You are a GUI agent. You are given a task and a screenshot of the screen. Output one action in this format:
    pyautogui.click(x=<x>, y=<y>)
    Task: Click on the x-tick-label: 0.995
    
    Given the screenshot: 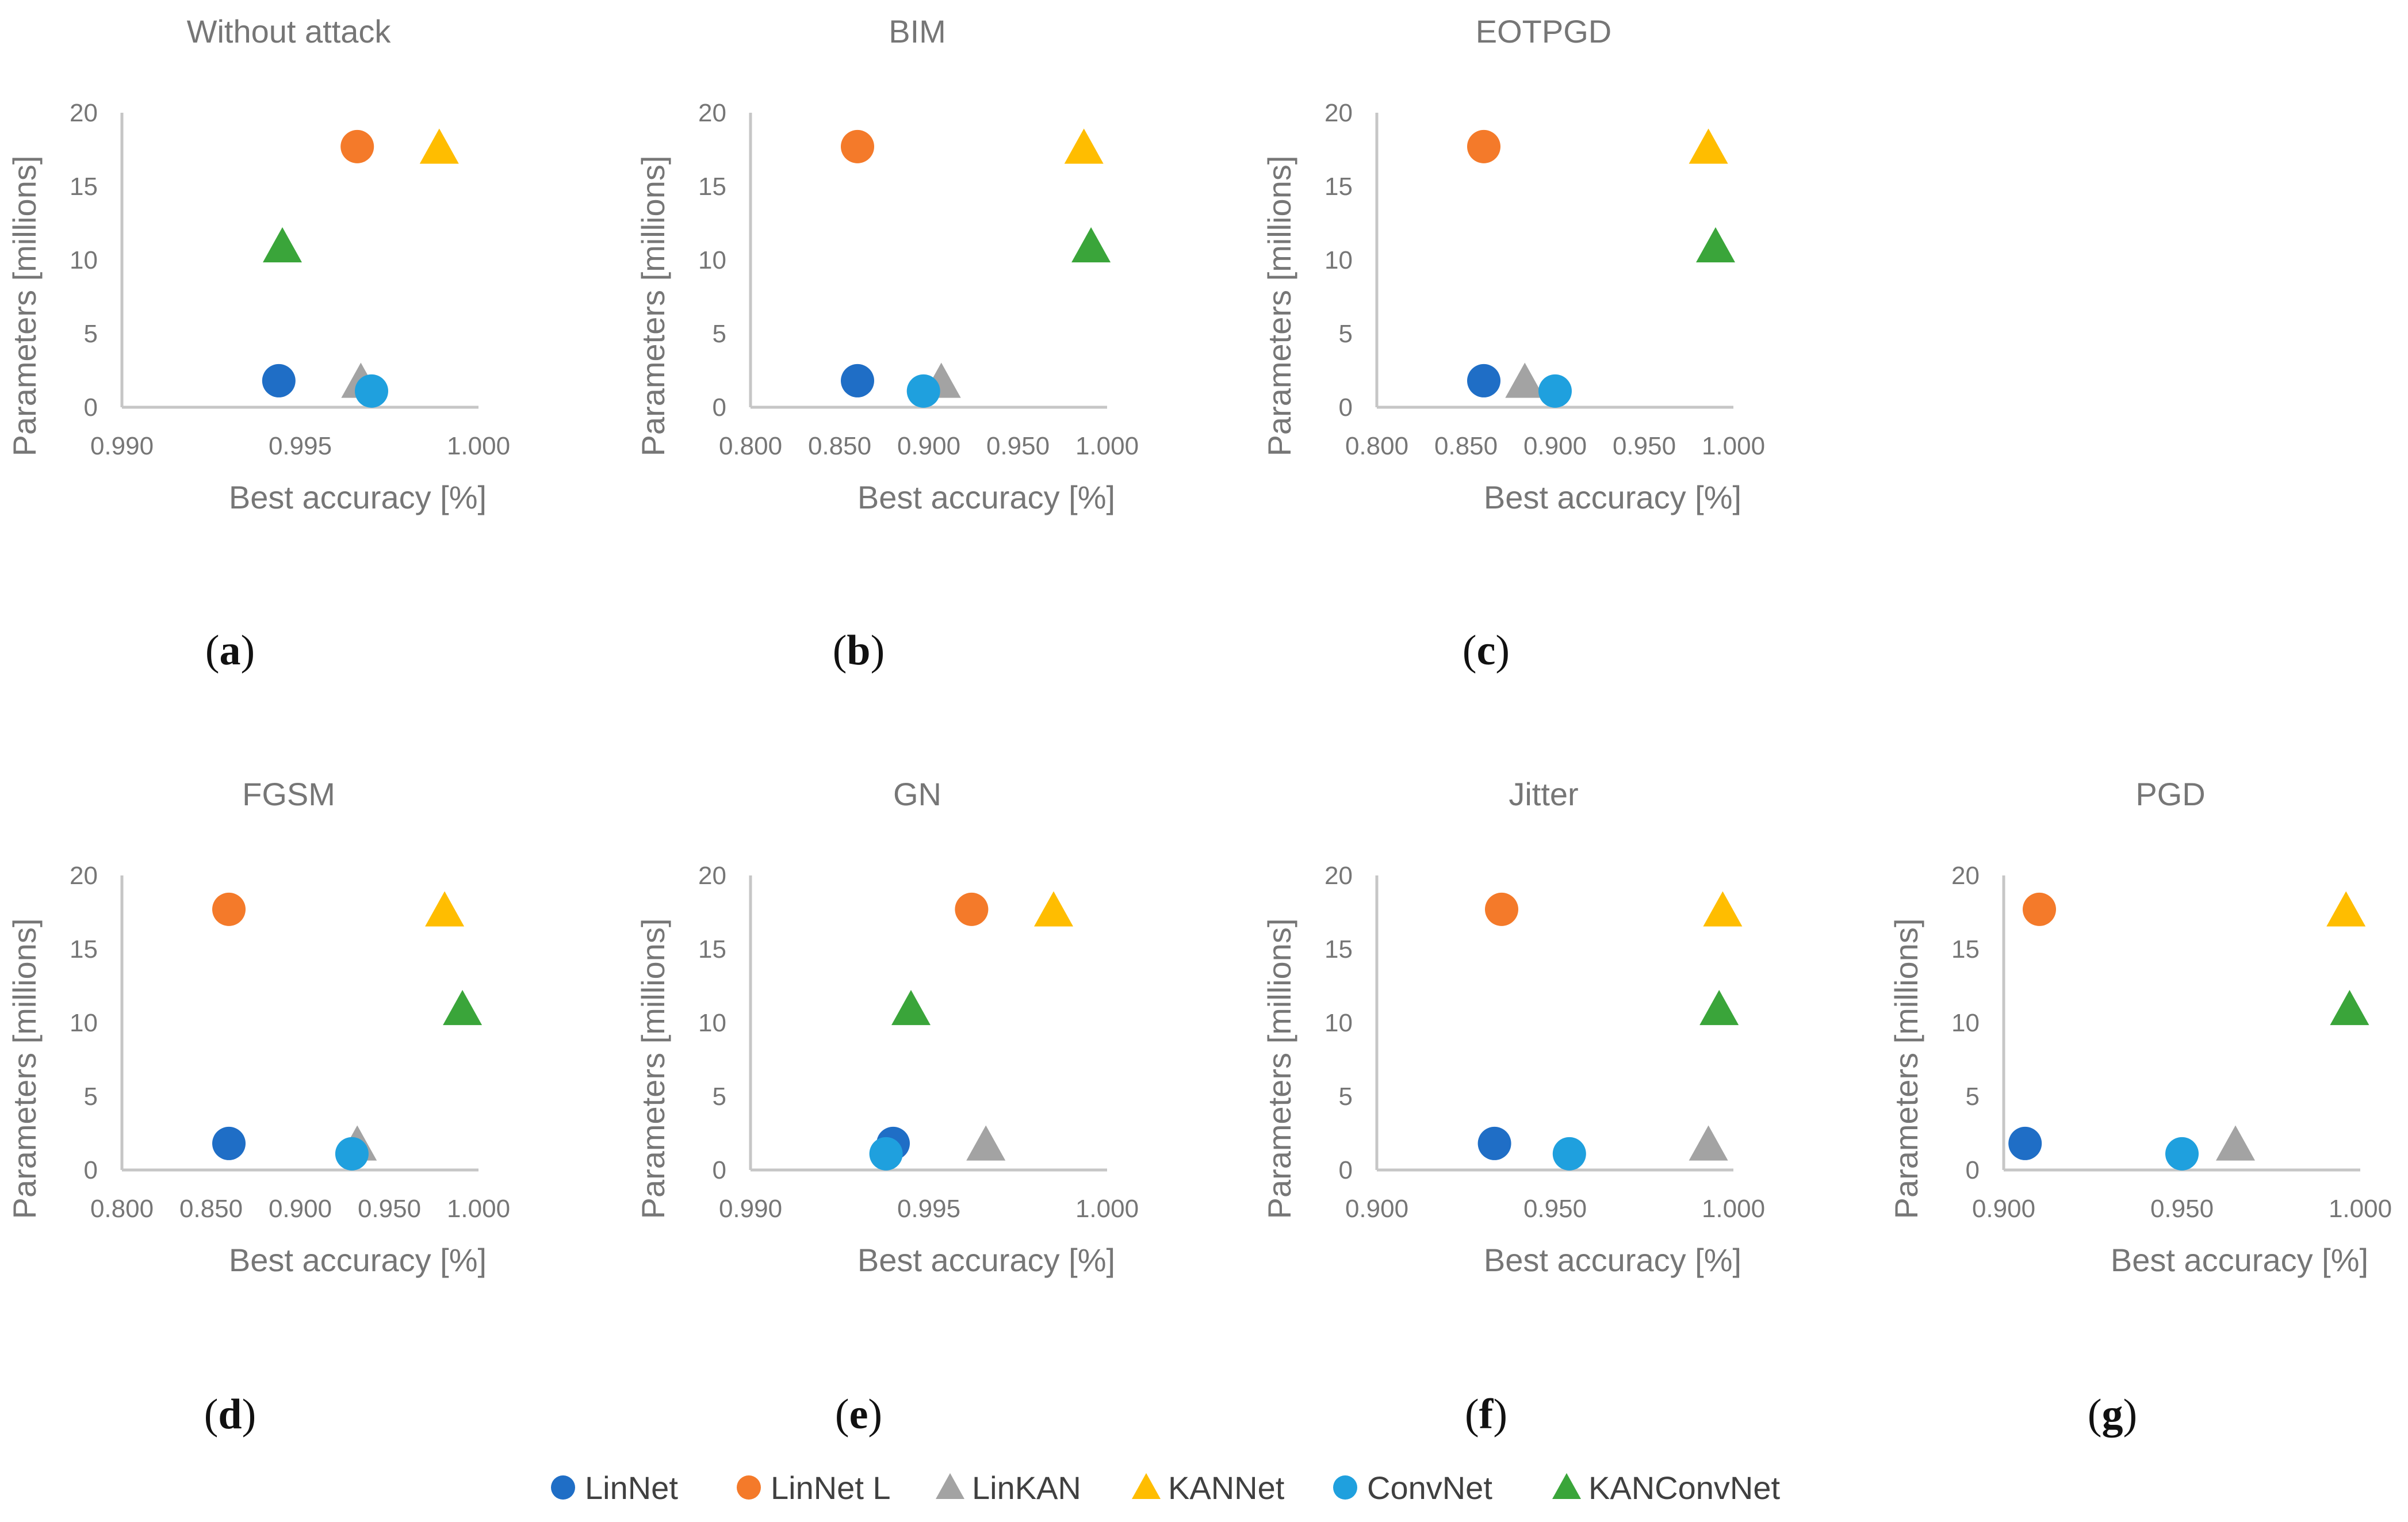 What is the action you would take?
    pyautogui.click(x=928, y=1209)
    